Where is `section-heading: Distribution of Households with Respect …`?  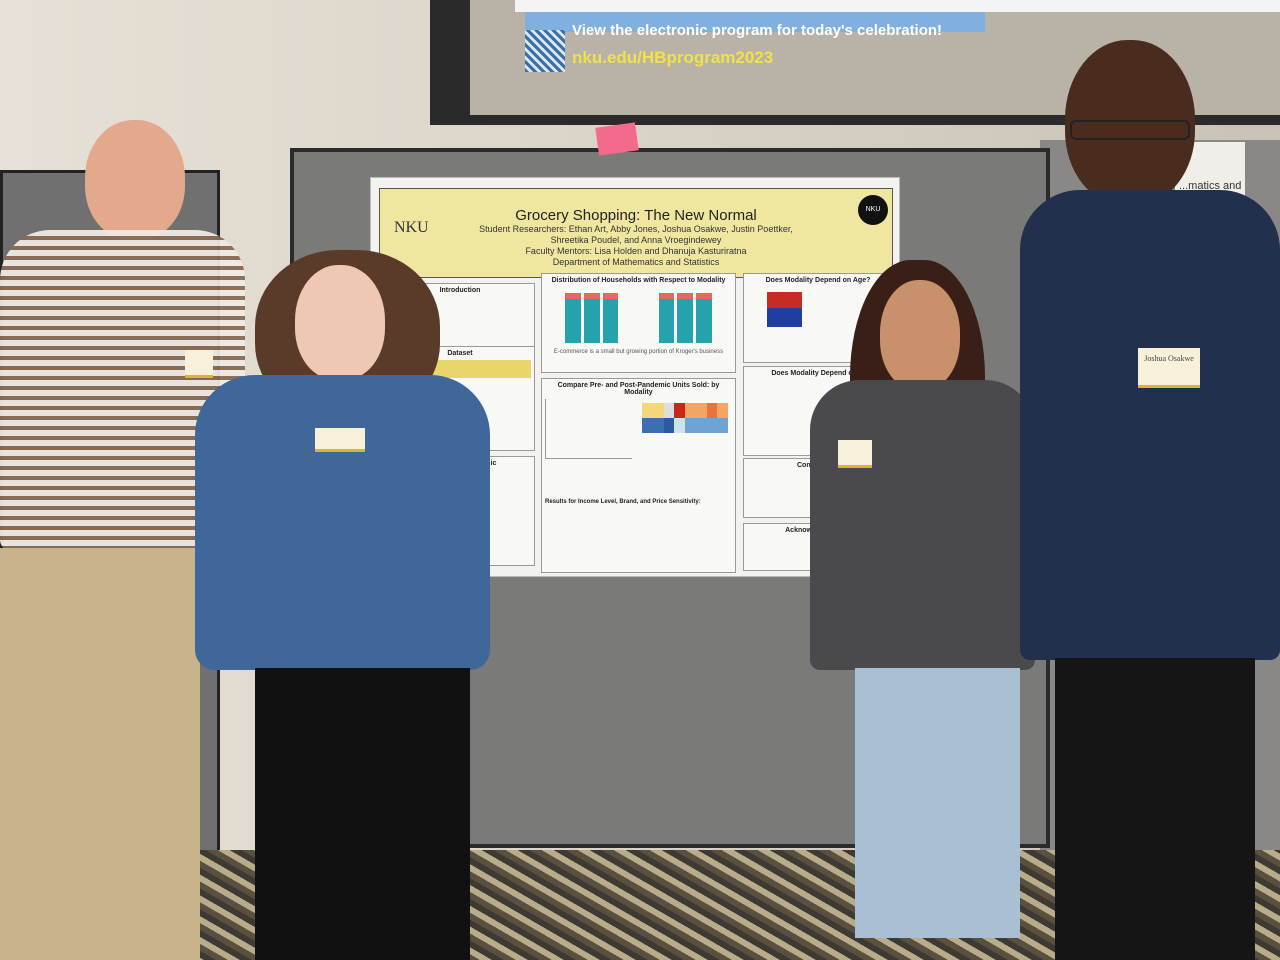 section-heading: Distribution of Households with Respect … is located at coordinates (638, 280).